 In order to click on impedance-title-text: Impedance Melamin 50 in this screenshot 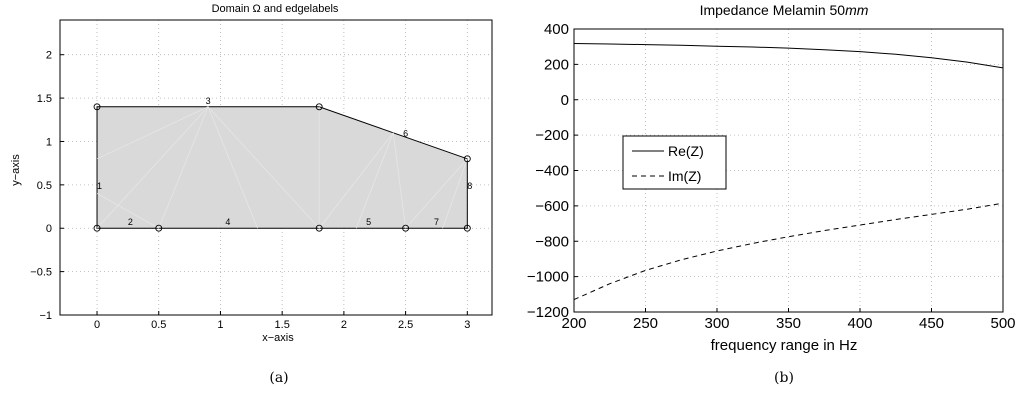, I will do `click(773, 10)`.